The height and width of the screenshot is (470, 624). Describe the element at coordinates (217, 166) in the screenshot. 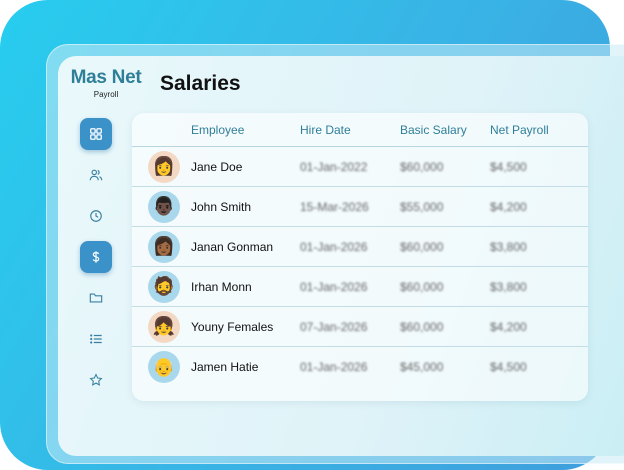

I see `employee-name: Jane Doe` at that location.